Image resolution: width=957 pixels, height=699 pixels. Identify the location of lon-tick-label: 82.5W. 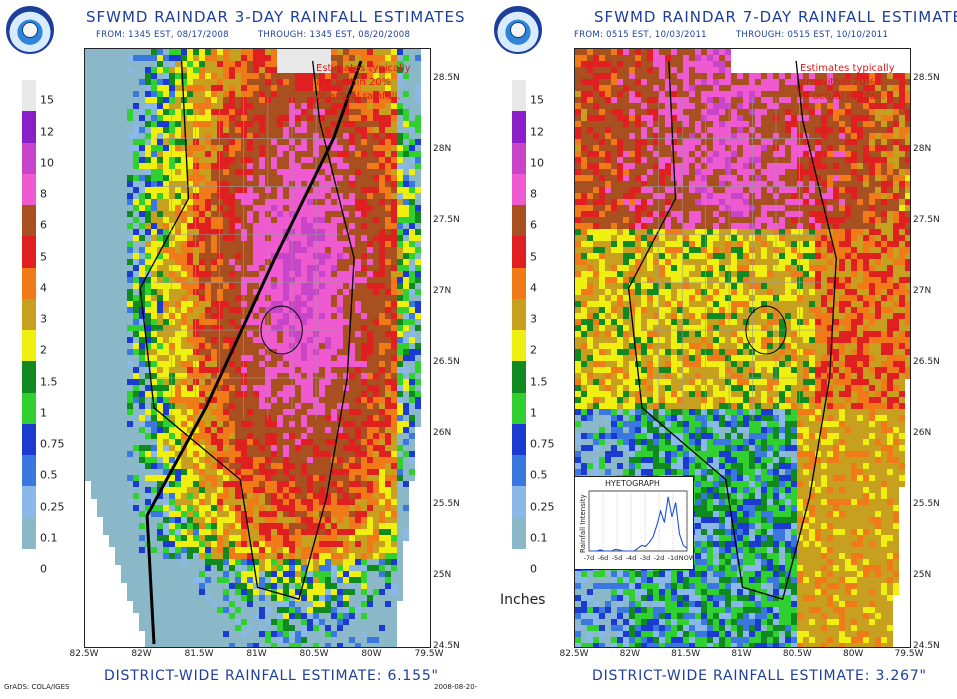
(574, 654).